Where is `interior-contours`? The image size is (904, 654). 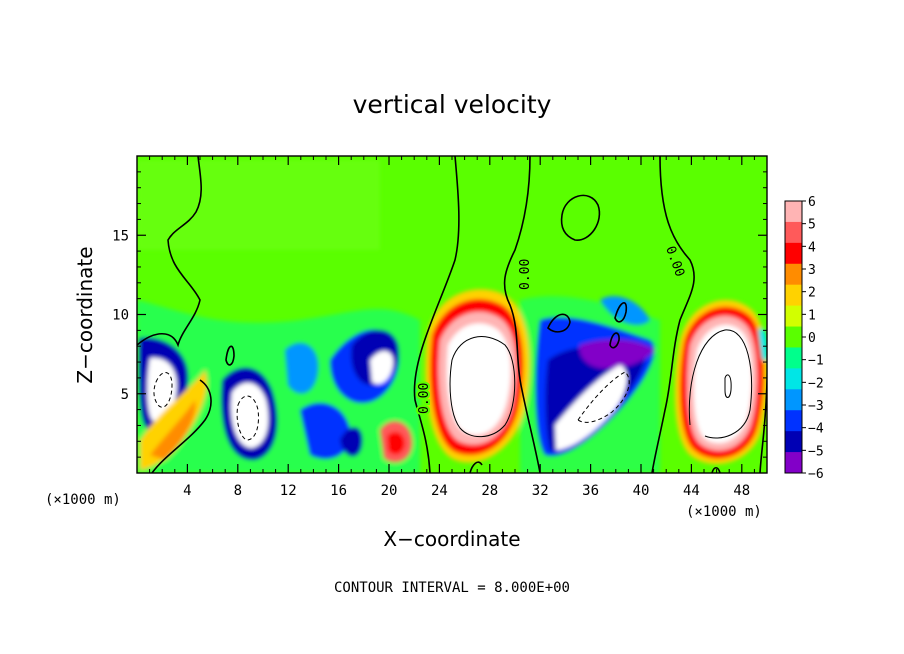
interior-contours is located at coordinates (601, 384).